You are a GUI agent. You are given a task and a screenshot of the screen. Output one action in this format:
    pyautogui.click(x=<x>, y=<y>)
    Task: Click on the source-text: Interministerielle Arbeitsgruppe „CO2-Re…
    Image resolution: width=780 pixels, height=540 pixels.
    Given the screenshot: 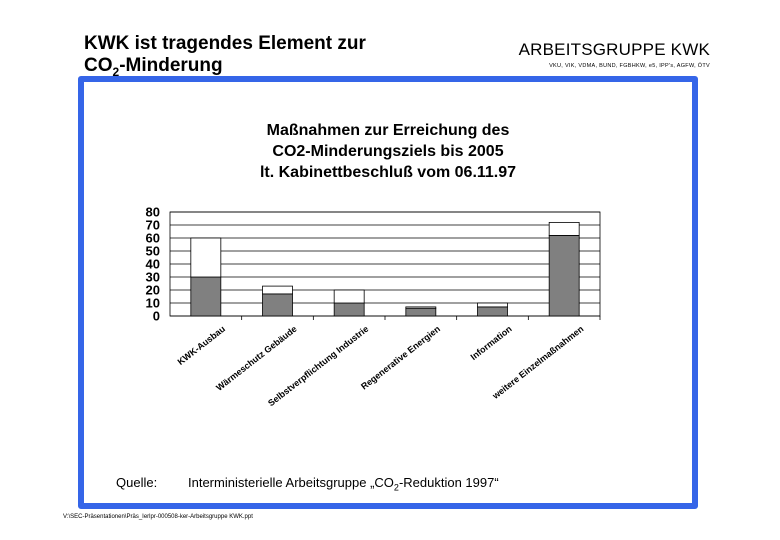 What is the action you would take?
    pyautogui.click(x=343, y=484)
    